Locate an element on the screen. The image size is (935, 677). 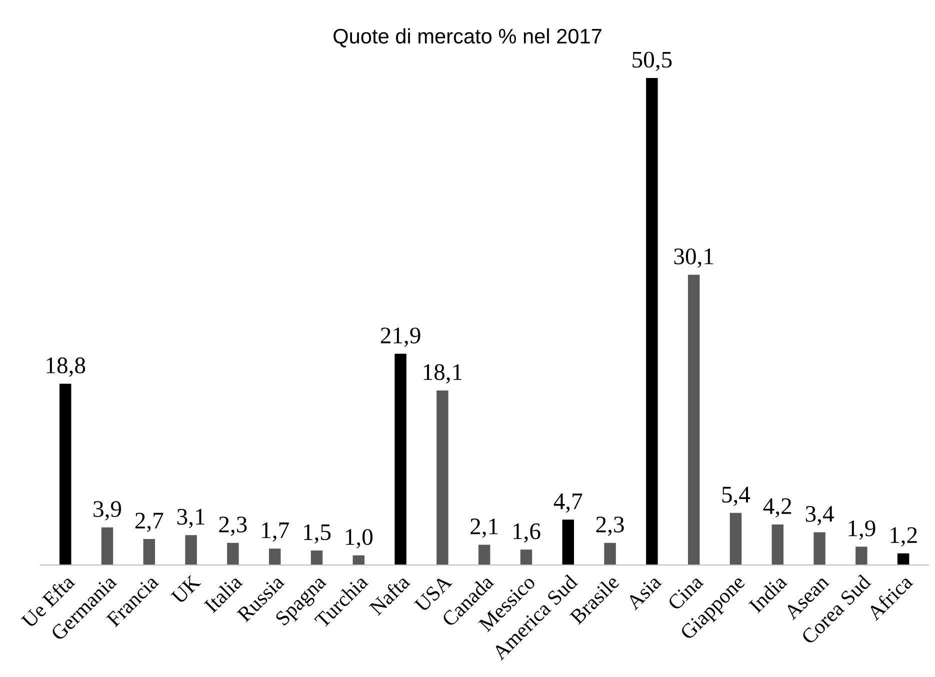
data-label: 50,5 is located at coordinates (652, 62).